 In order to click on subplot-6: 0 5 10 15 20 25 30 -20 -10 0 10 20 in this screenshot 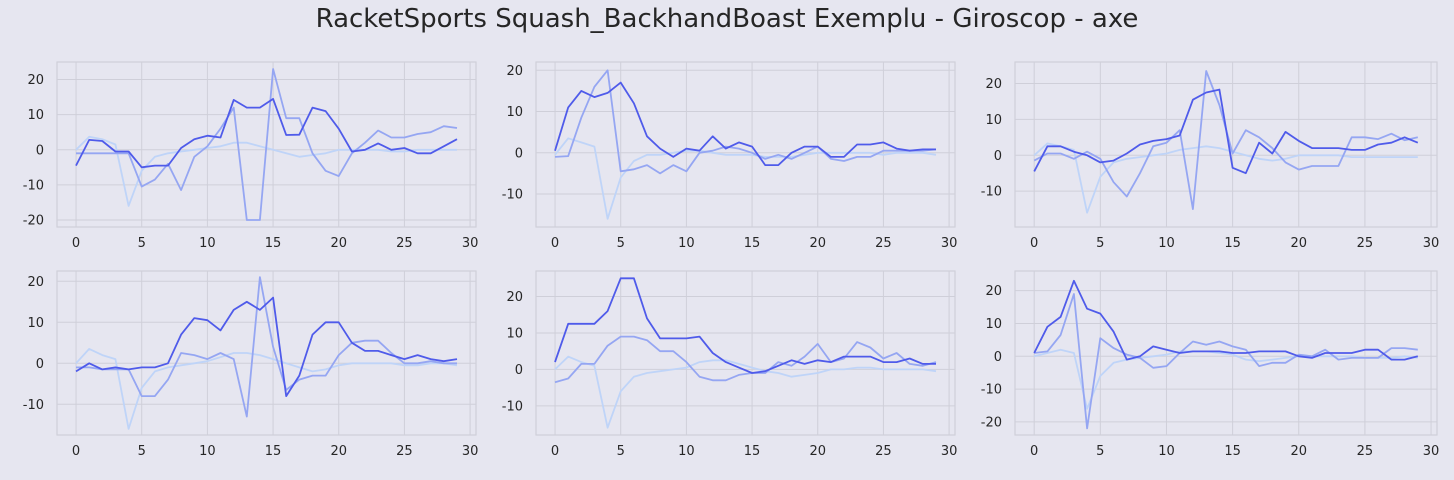, I will do `click(1210, 364)`.